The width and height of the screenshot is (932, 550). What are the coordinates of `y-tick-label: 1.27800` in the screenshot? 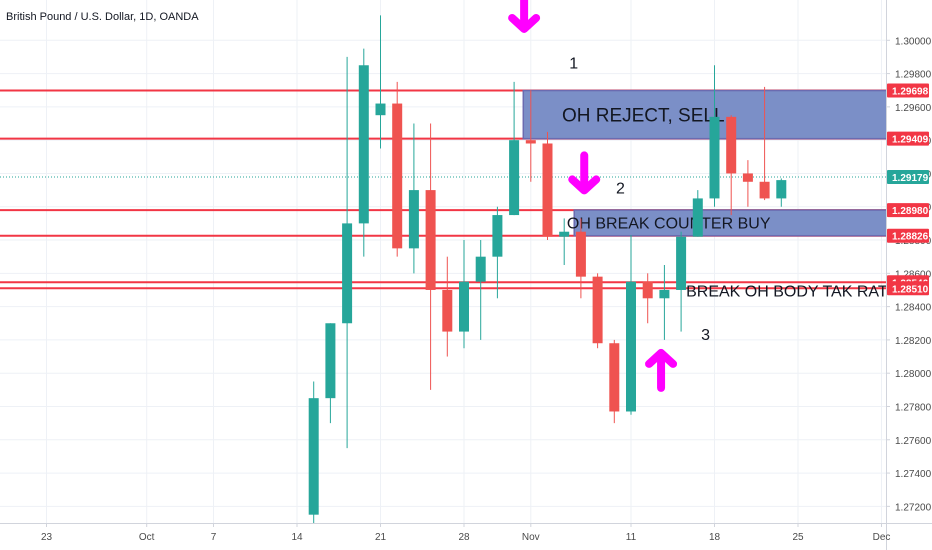 It's located at (913, 407).